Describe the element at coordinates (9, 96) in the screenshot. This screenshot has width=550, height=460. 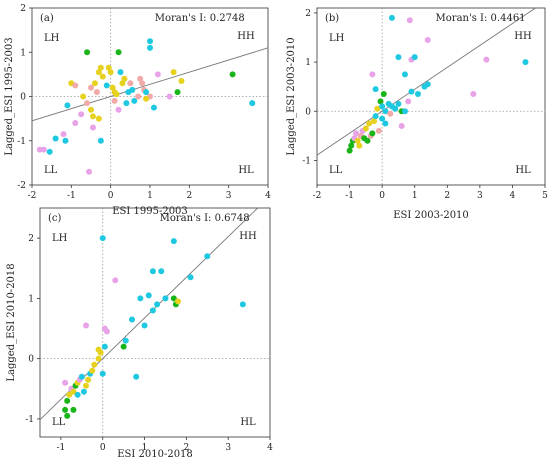
I see `y-axis-title: Lagged_ESI 1995-2003` at that location.